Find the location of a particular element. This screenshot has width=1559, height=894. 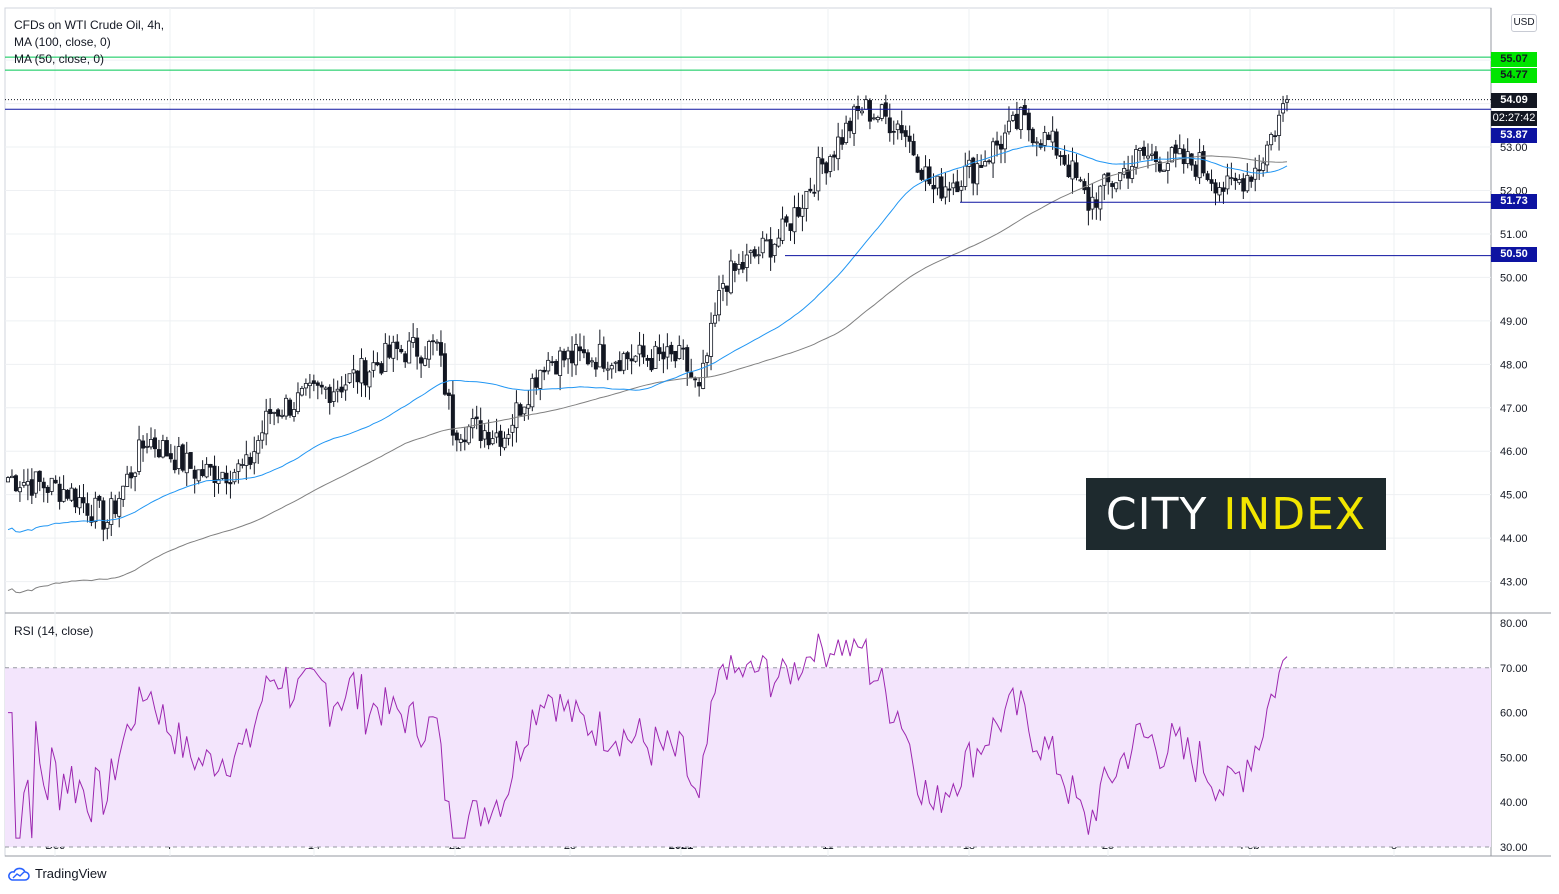

price-tick-label: 49.00 is located at coordinates (1514, 322).